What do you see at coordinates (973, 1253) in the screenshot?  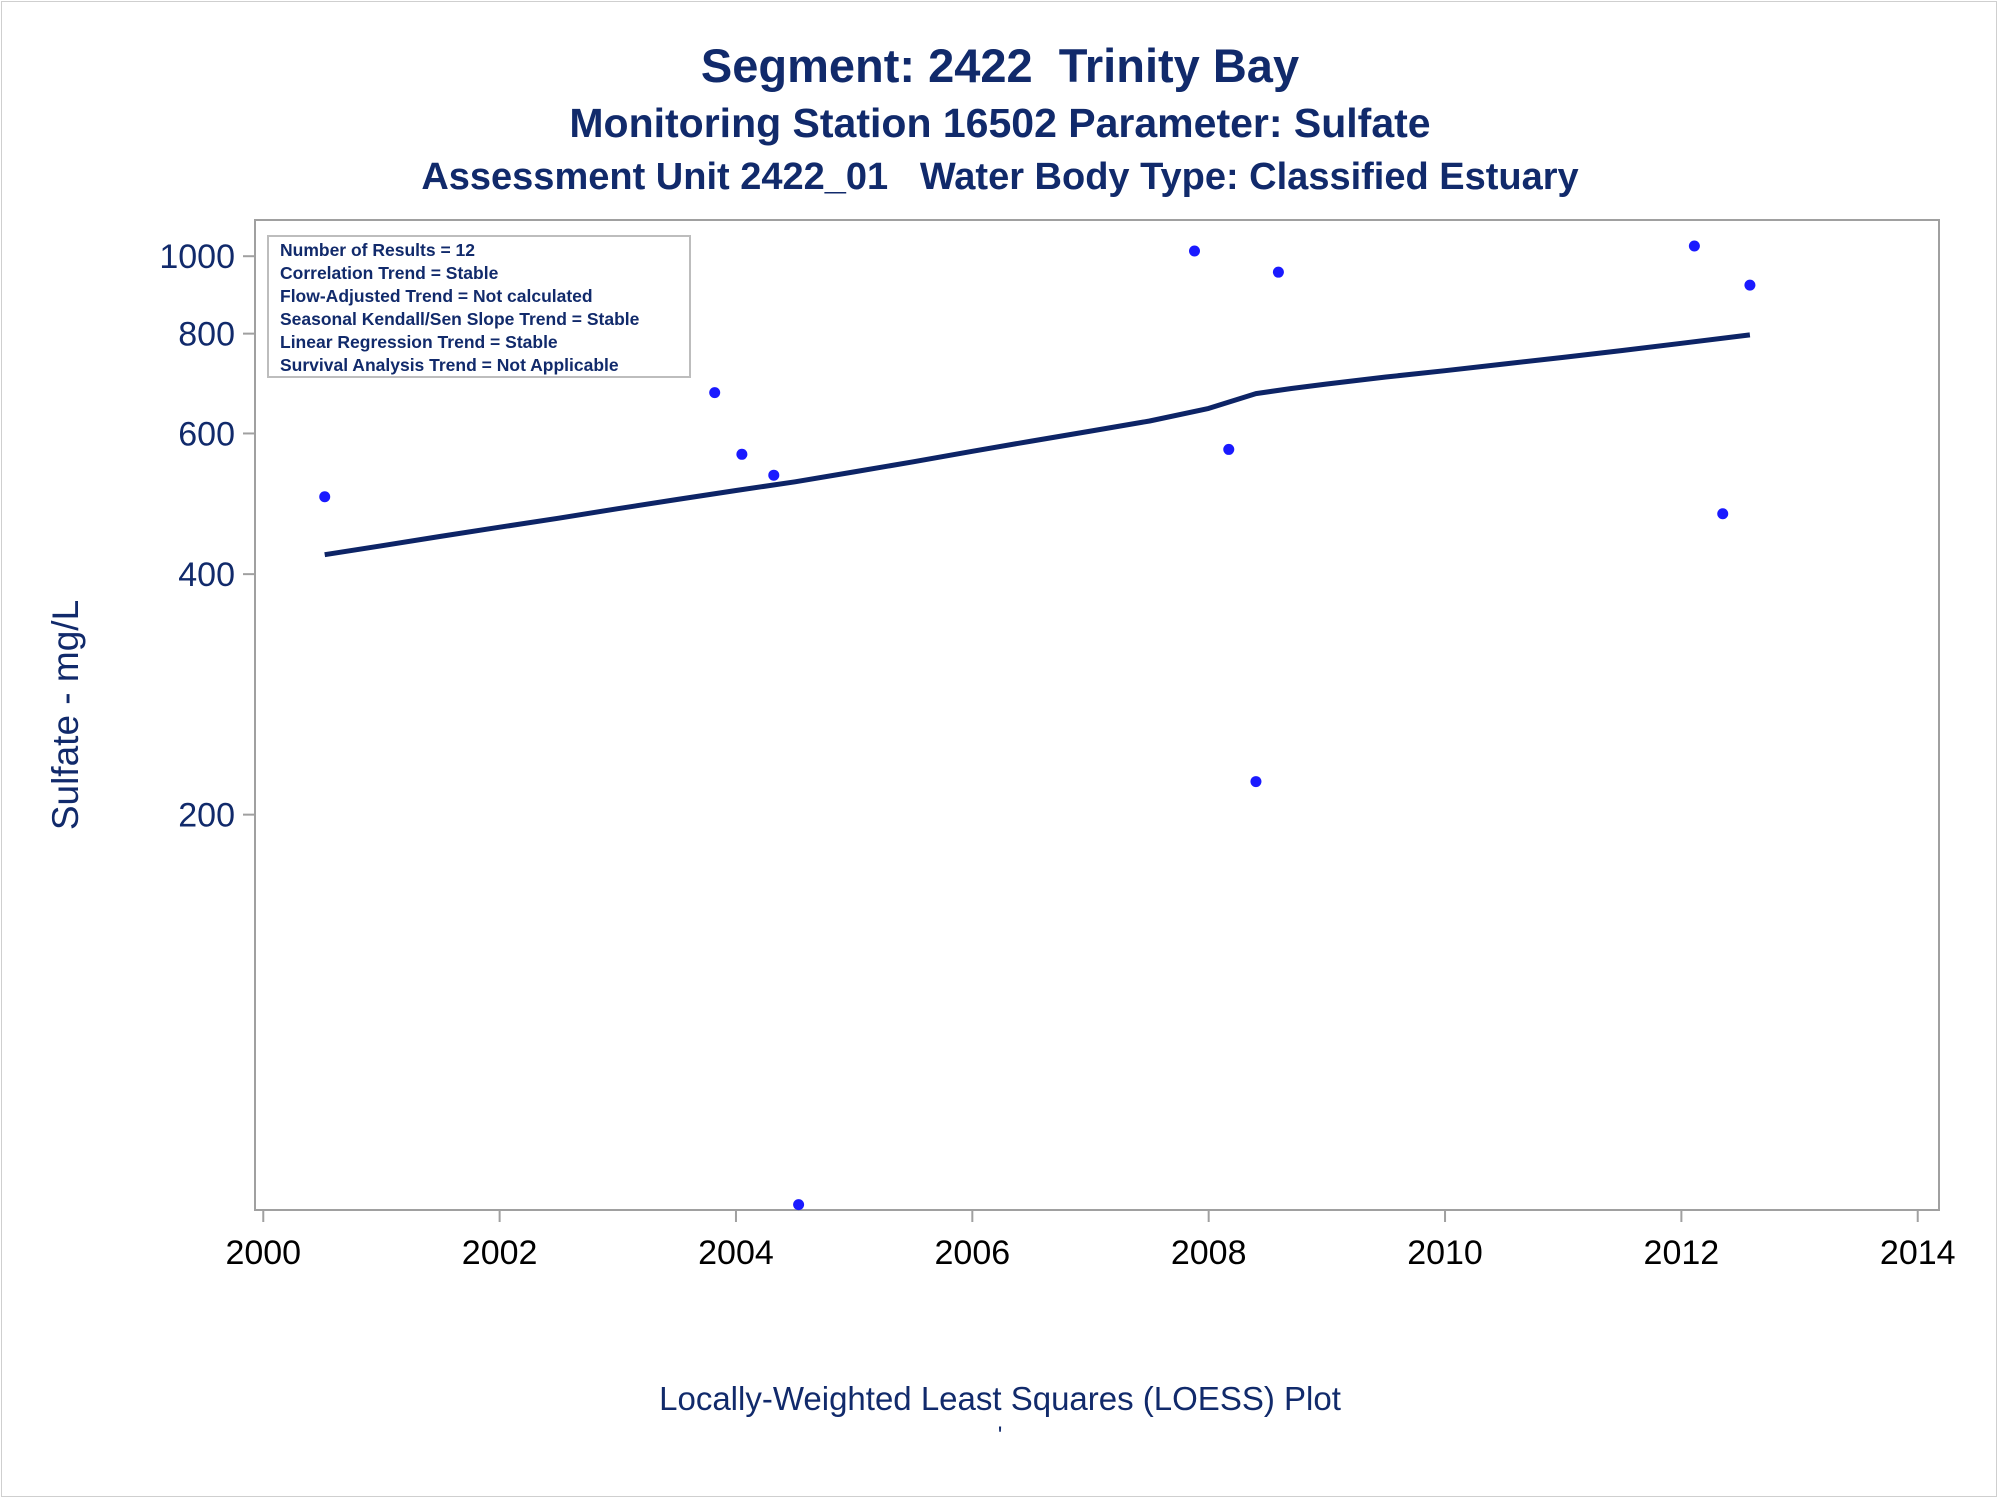 I see `x-tick-label: 2006` at bounding box center [973, 1253].